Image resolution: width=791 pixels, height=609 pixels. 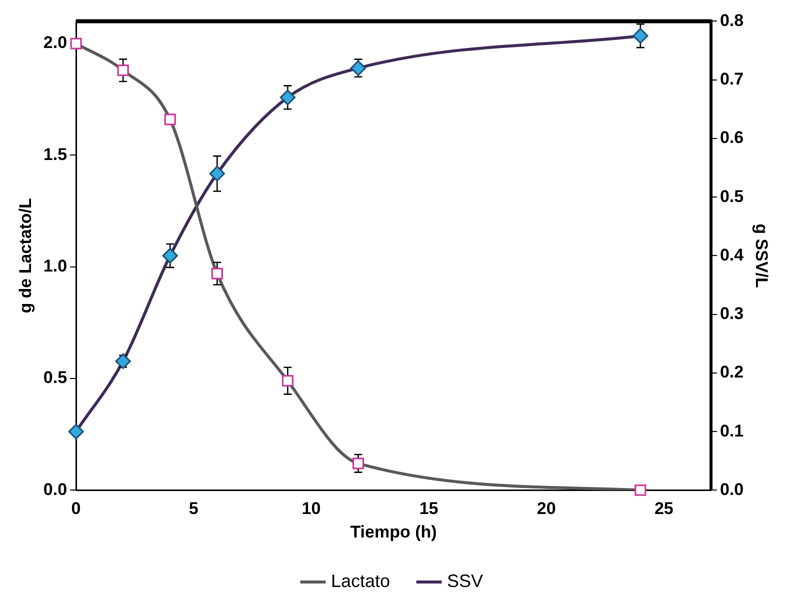 What do you see at coordinates (732, 254) in the screenshot?
I see `y2-tick-label: 0.4` at bounding box center [732, 254].